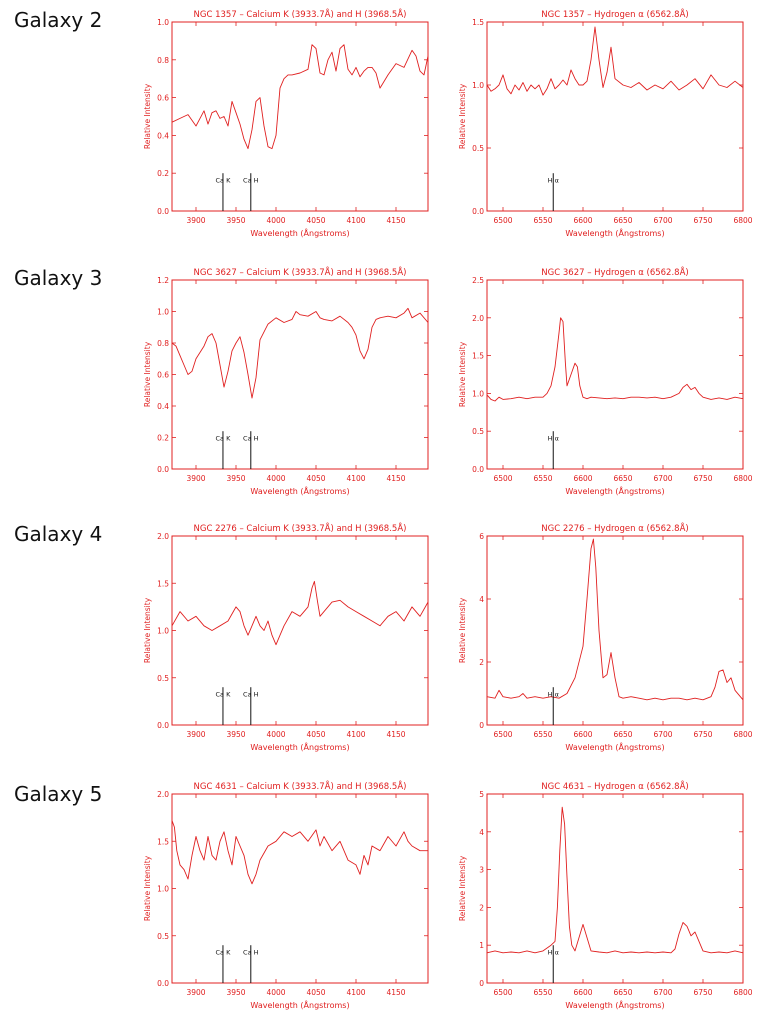 This screenshot has width=760, height=1024. Describe the element at coordinates (163, 98) in the screenshot. I see `y-tick-label: 0.6` at that location.